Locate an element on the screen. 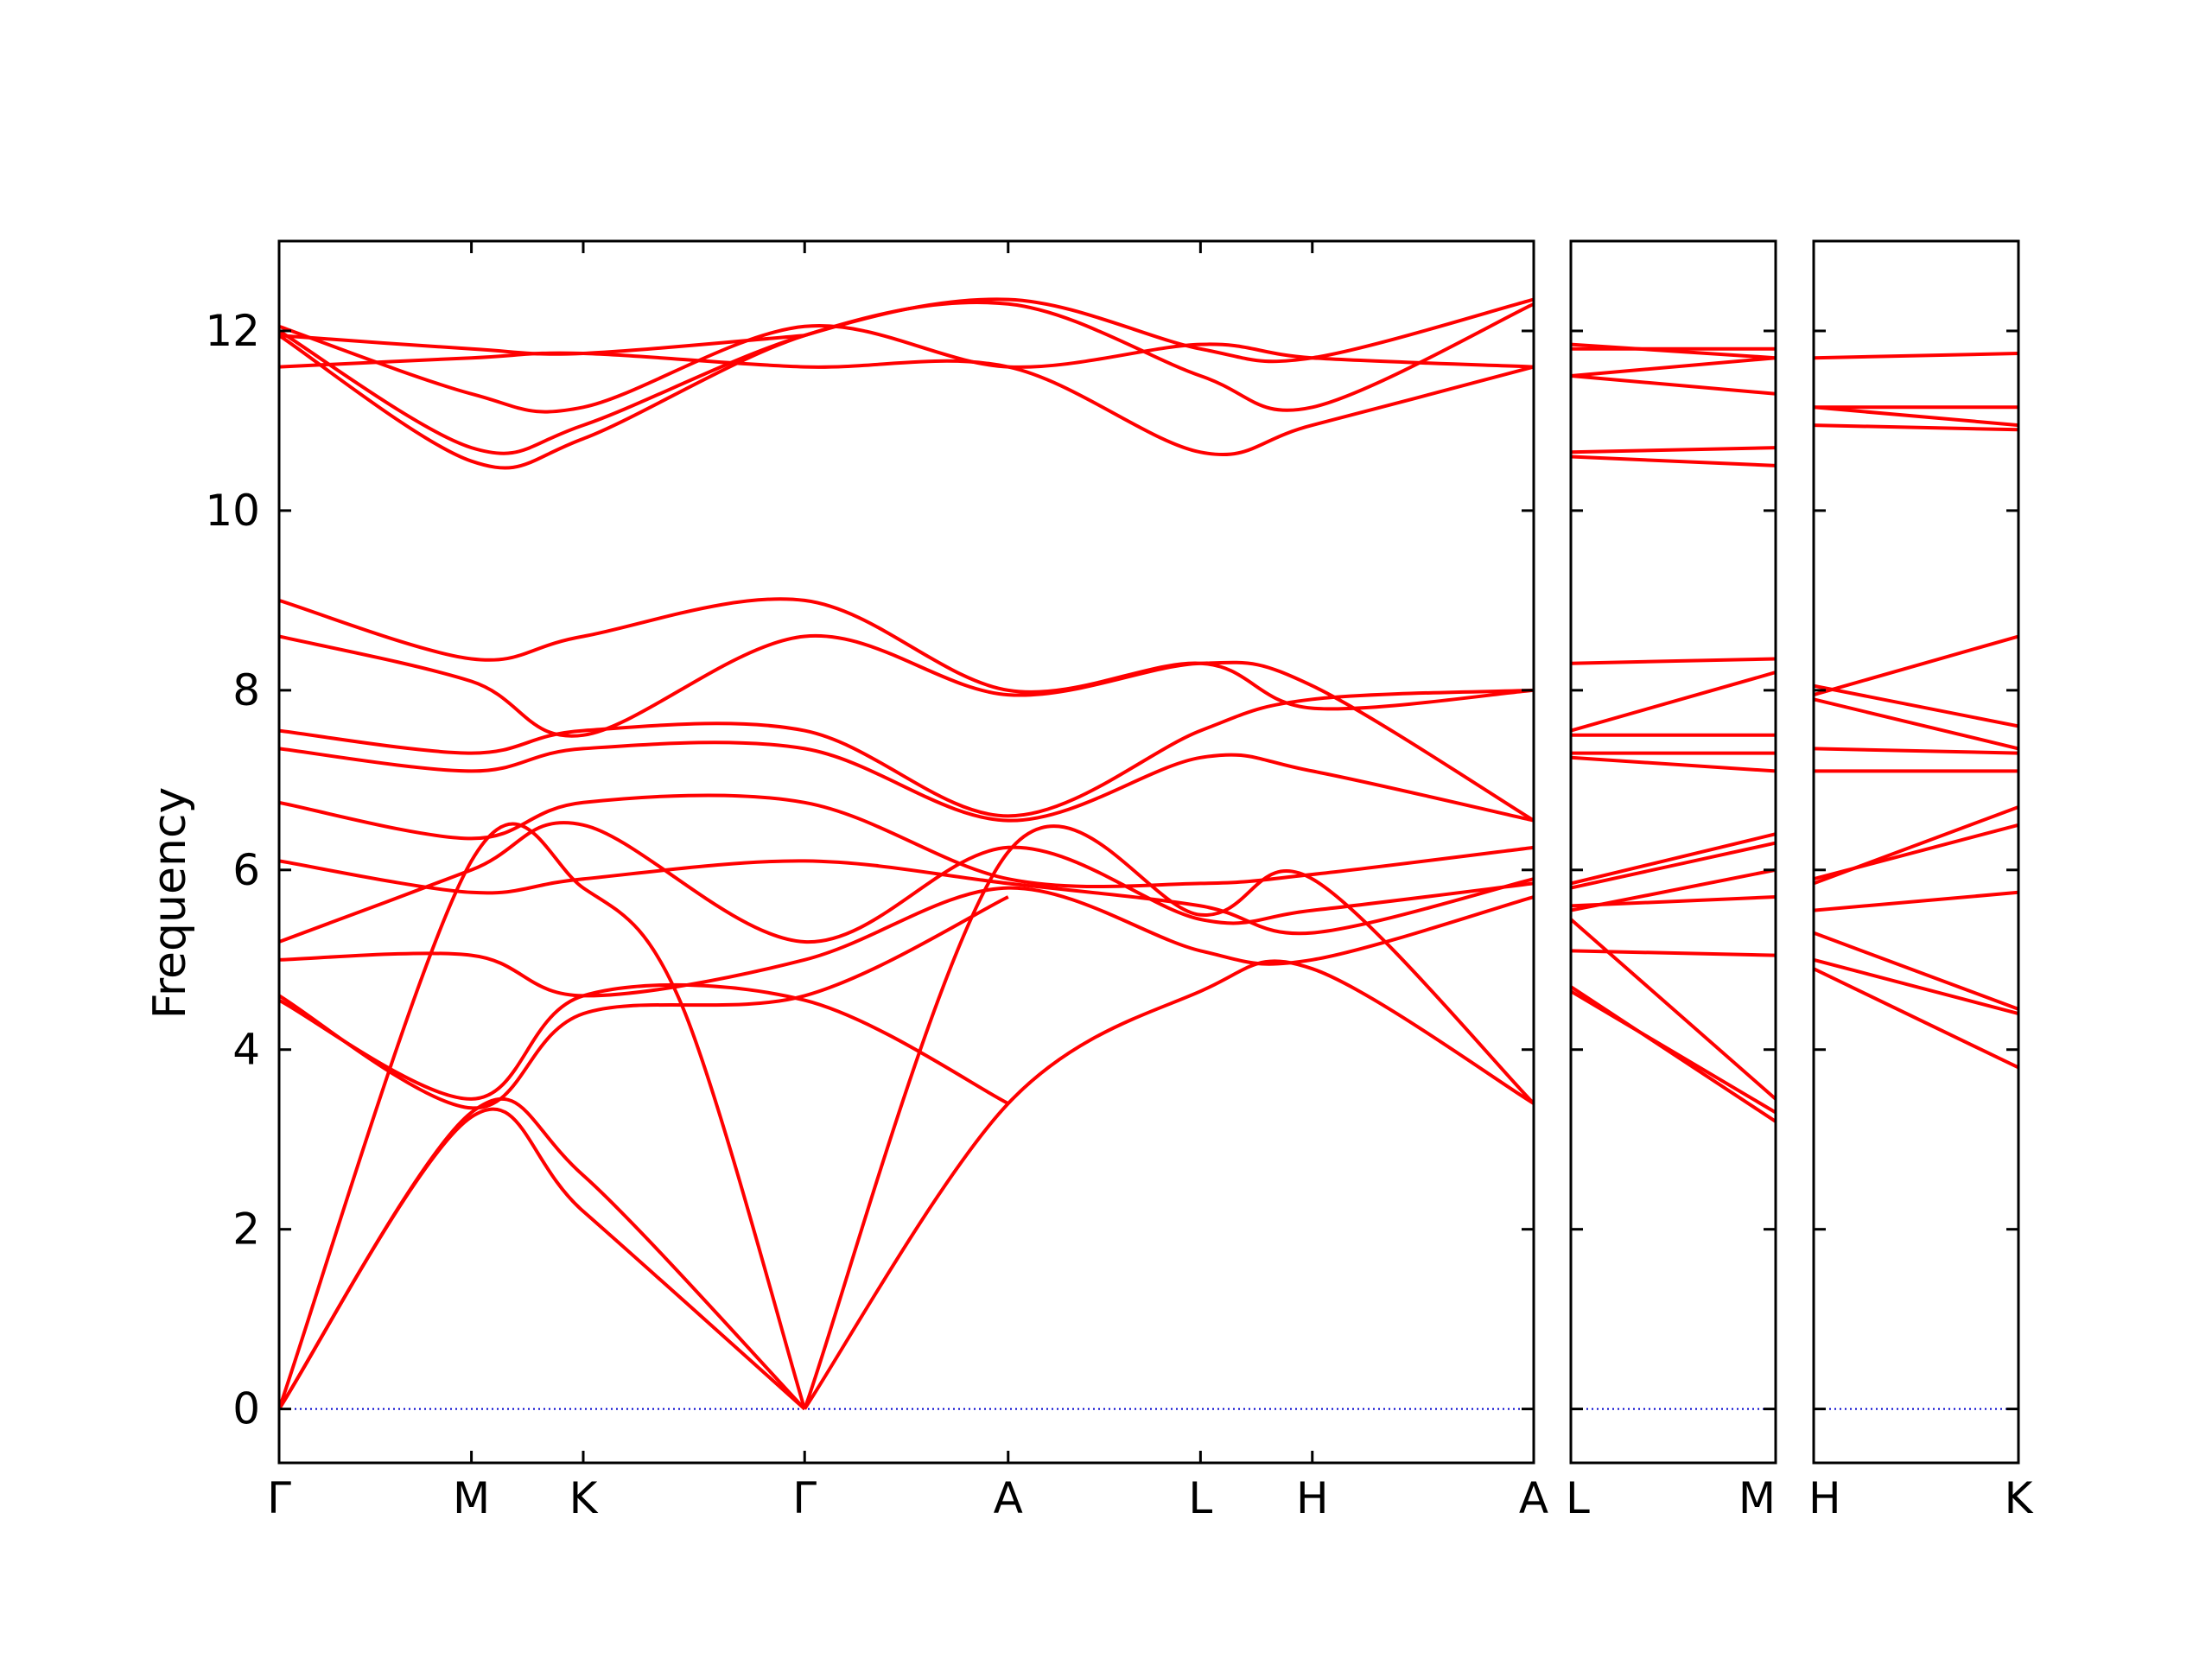 Image resolution: width=2212 pixels, height=1659 pixels. y-axis-title: Frequency is located at coordinates (170, 903).